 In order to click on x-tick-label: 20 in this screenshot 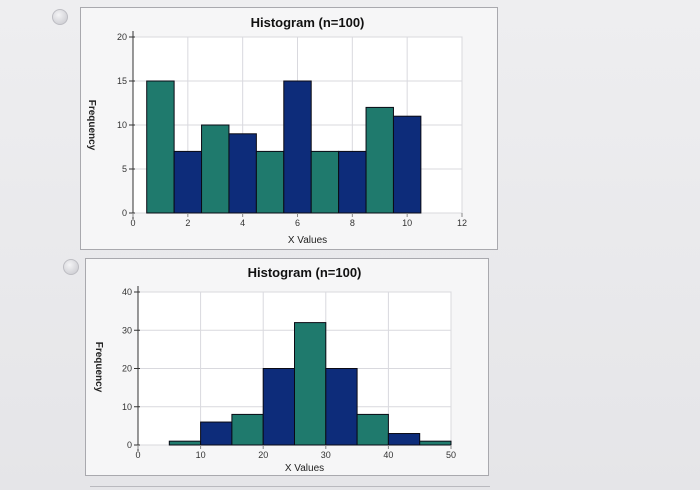, I will do `click(263, 455)`.